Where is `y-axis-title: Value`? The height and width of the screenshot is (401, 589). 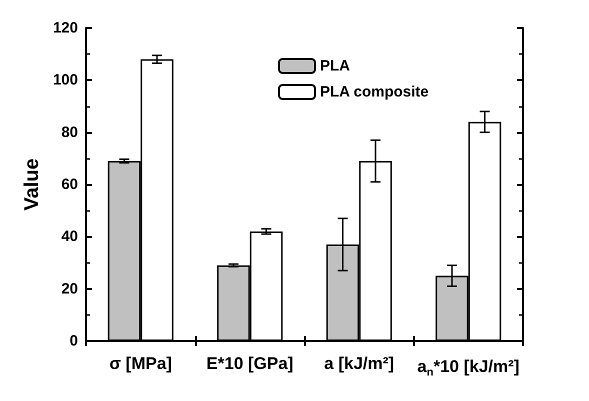
y-axis-title: Value is located at coordinates (32, 184).